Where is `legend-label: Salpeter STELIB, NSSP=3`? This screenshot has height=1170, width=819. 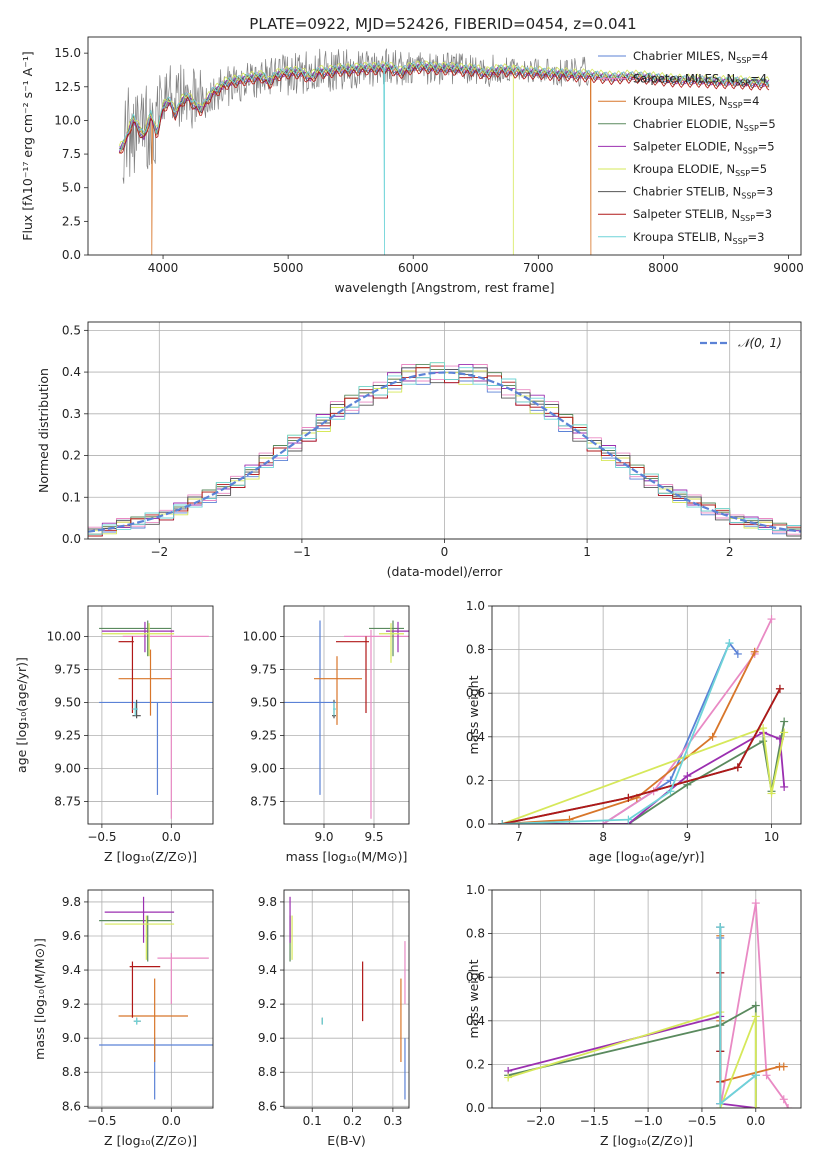
legend-label: Salpeter STELIB, NSSP=3 is located at coordinates (702, 215).